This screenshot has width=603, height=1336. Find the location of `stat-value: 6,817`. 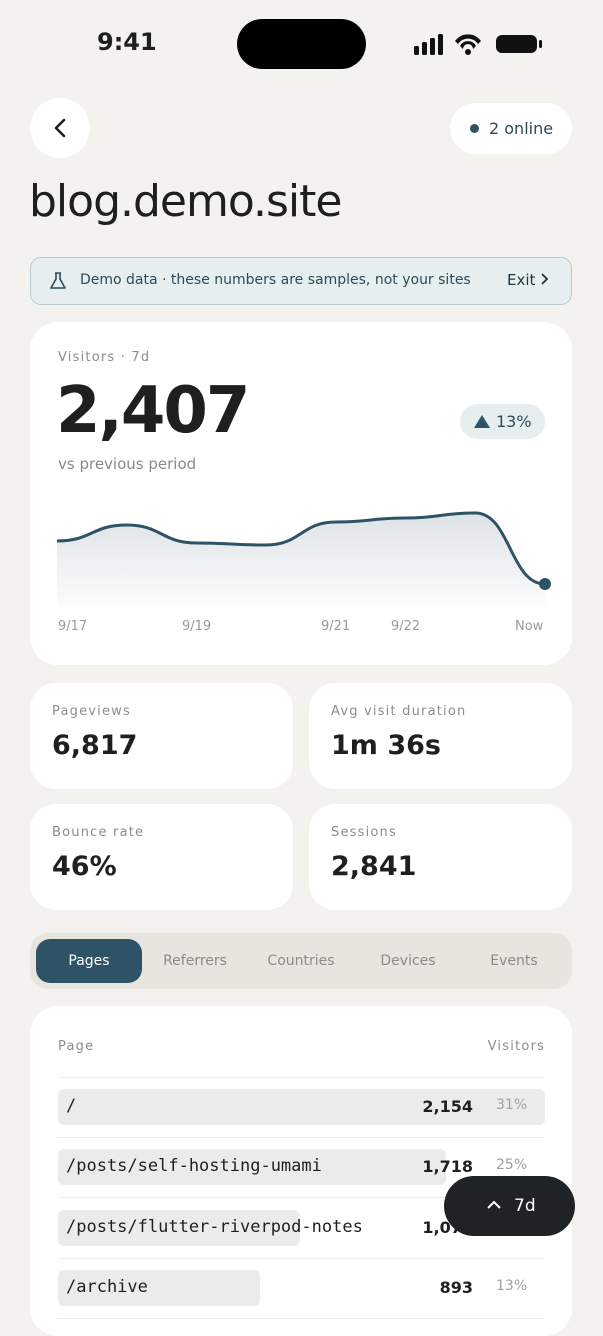

stat-value: 6,817 is located at coordinates (95, 745).